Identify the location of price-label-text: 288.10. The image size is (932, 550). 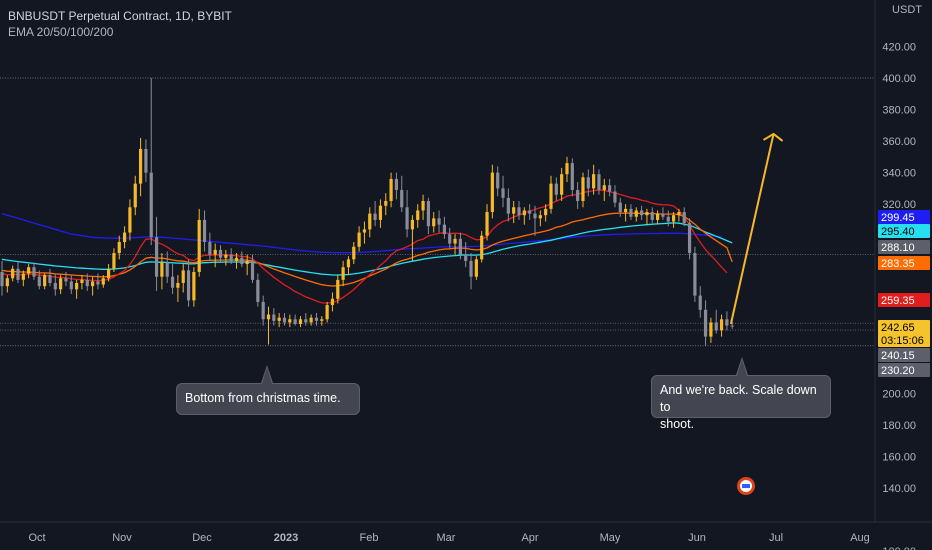
(898, 248).